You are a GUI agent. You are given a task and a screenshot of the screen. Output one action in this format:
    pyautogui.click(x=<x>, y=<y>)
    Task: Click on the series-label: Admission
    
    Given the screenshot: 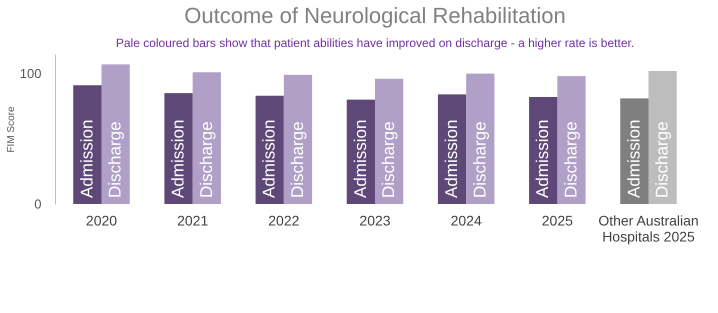 What is the action you would take?
    pyautogui.click(x=86, y=159)
    